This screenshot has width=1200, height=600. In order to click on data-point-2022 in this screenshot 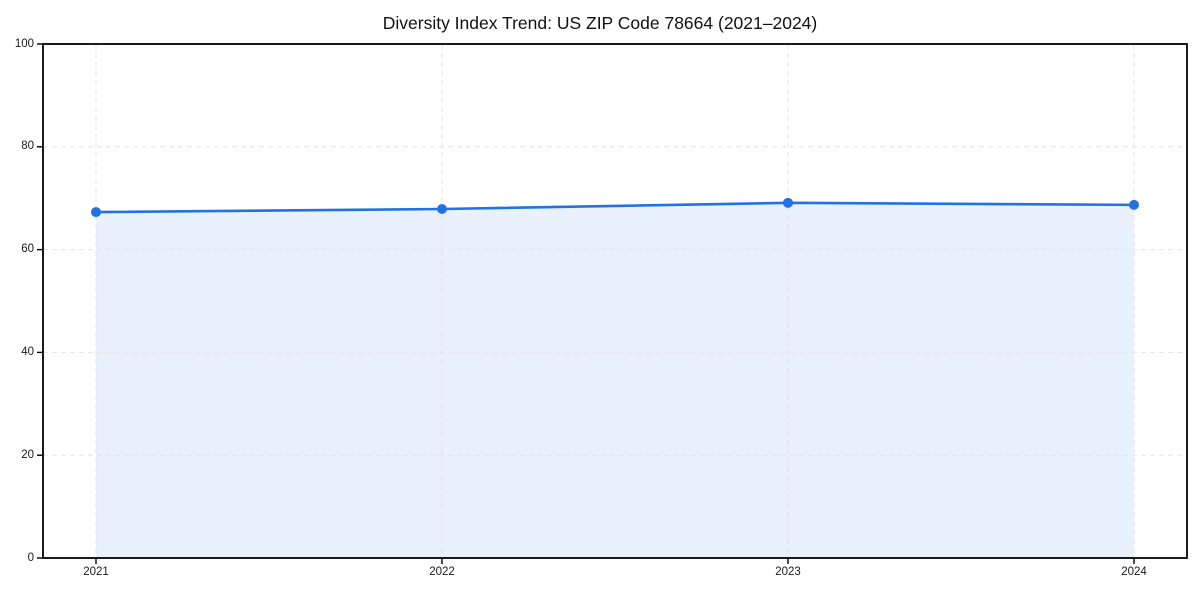, I will do `click(442, 208)`.